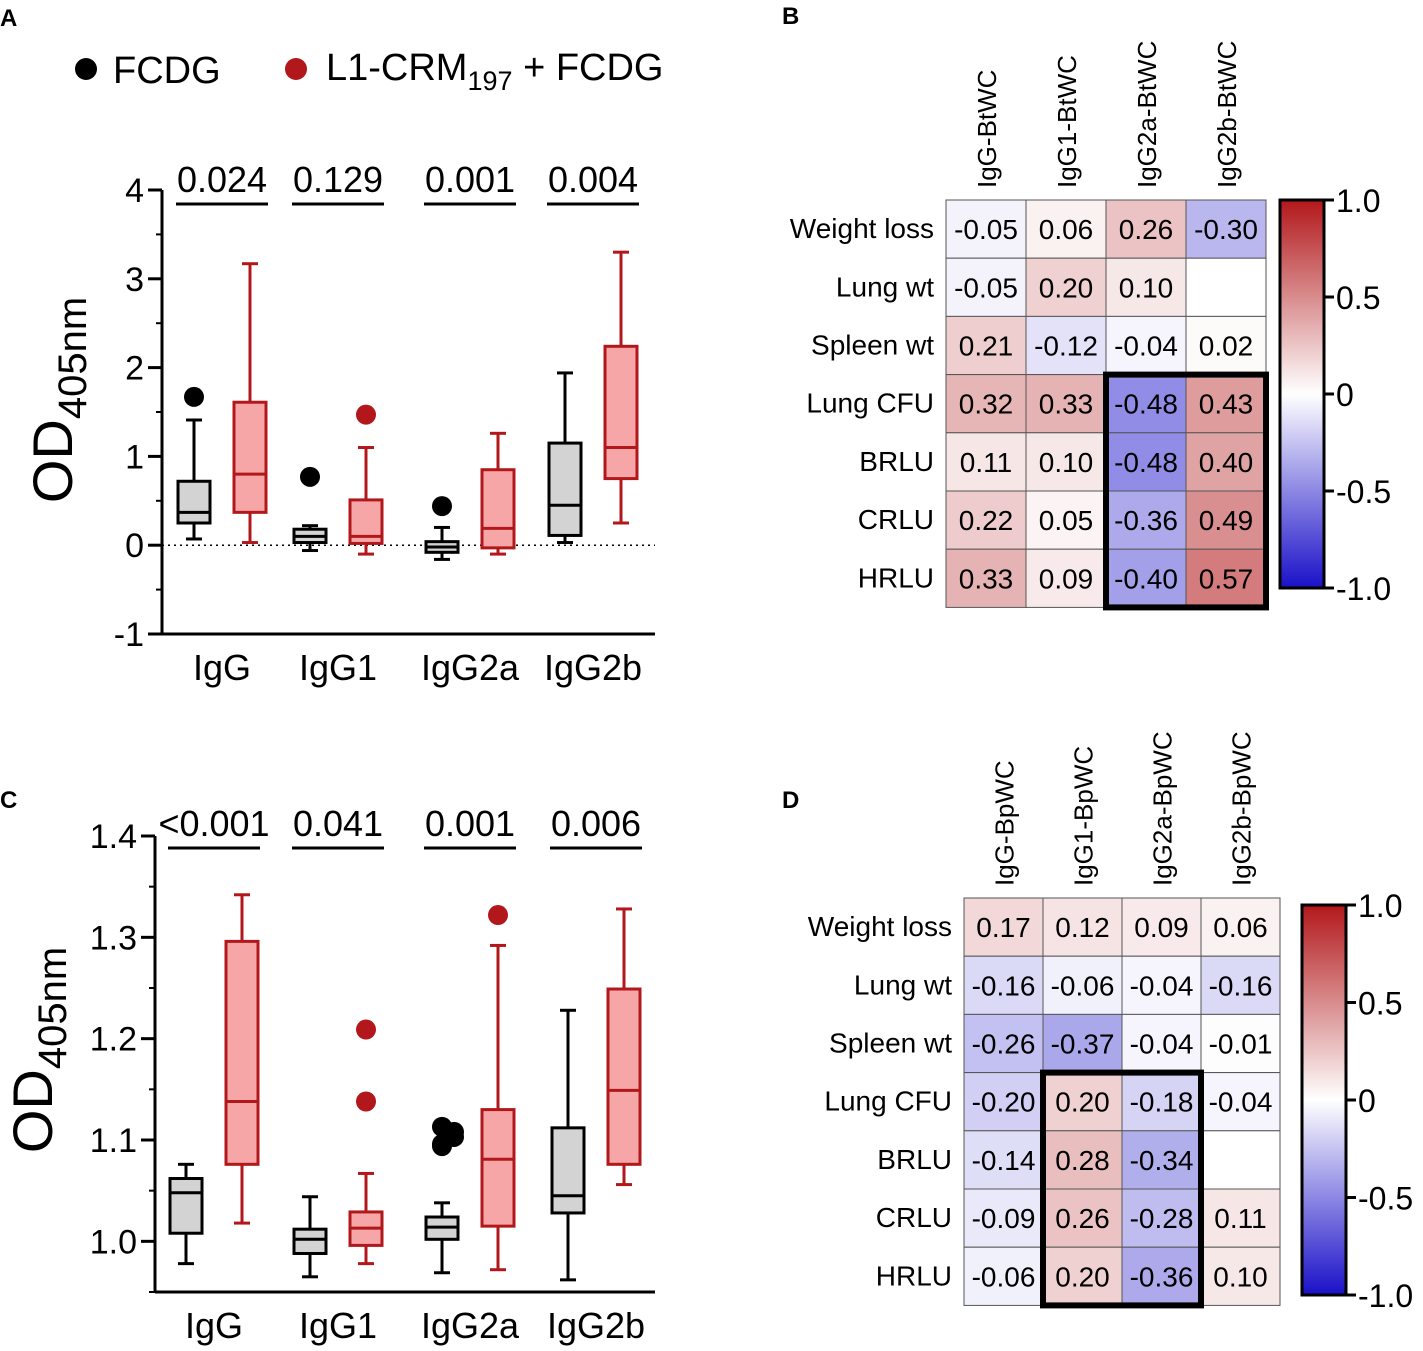 Image resolution: width=1423 pixels, height=1351 pixels. What do you see at coordinates (987, 129) in the screenshot?
I see `heatmap-column-label: IgG-BtWC` at bounding box center [987, 129].